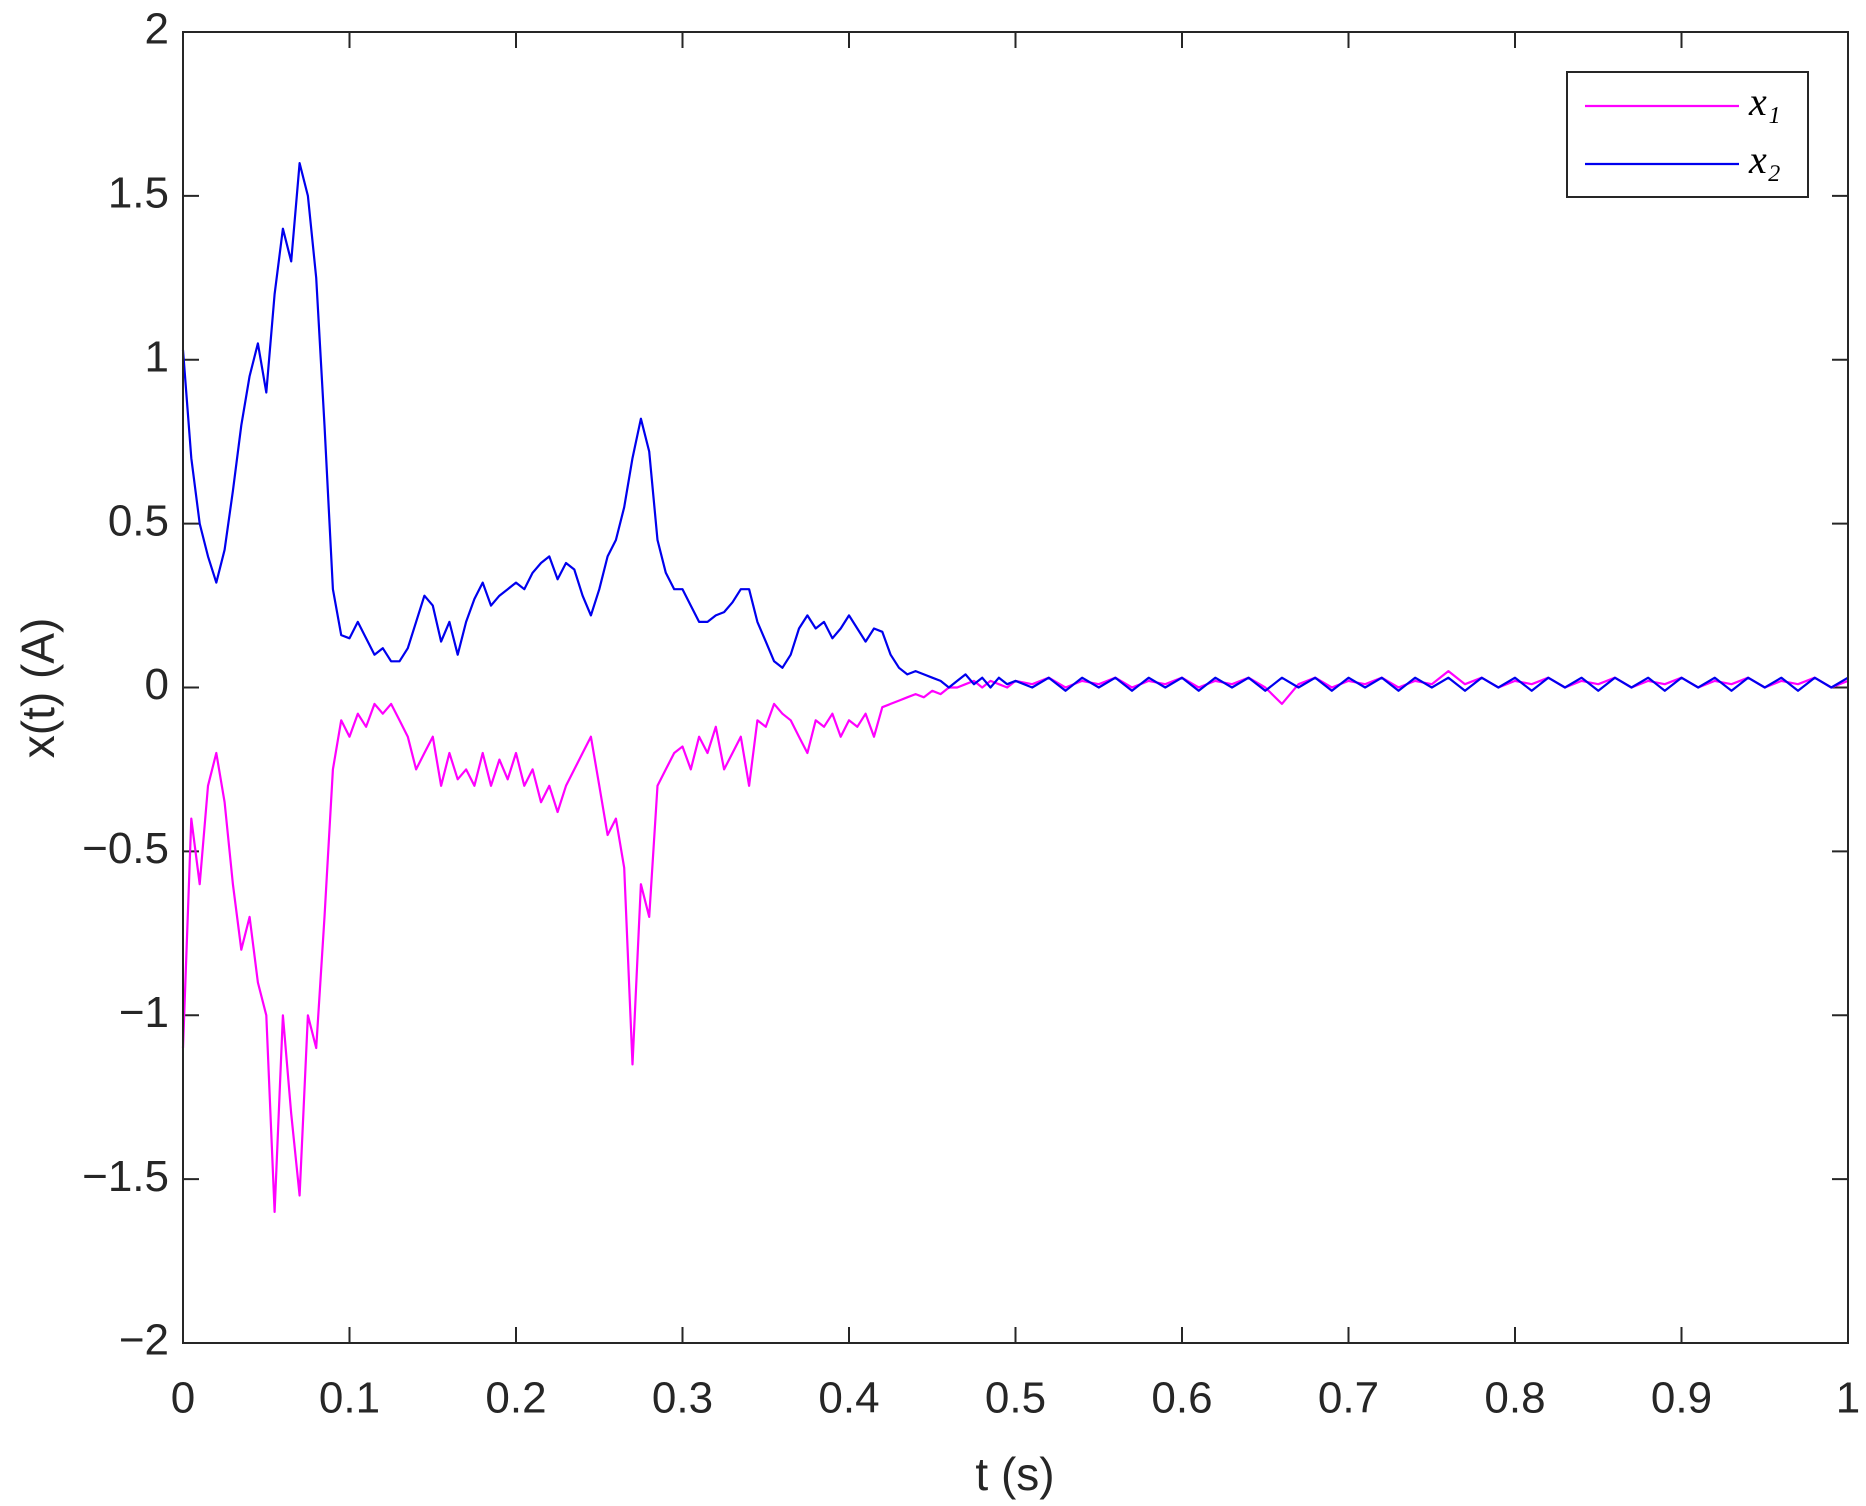 Image resolution: width=1866 pixels, height=1506 pixels. What do you see at coordinates (515, 1398) in the screenshot?
I see `x-tick-label: 0.2` at bounding box center [515, 1398].